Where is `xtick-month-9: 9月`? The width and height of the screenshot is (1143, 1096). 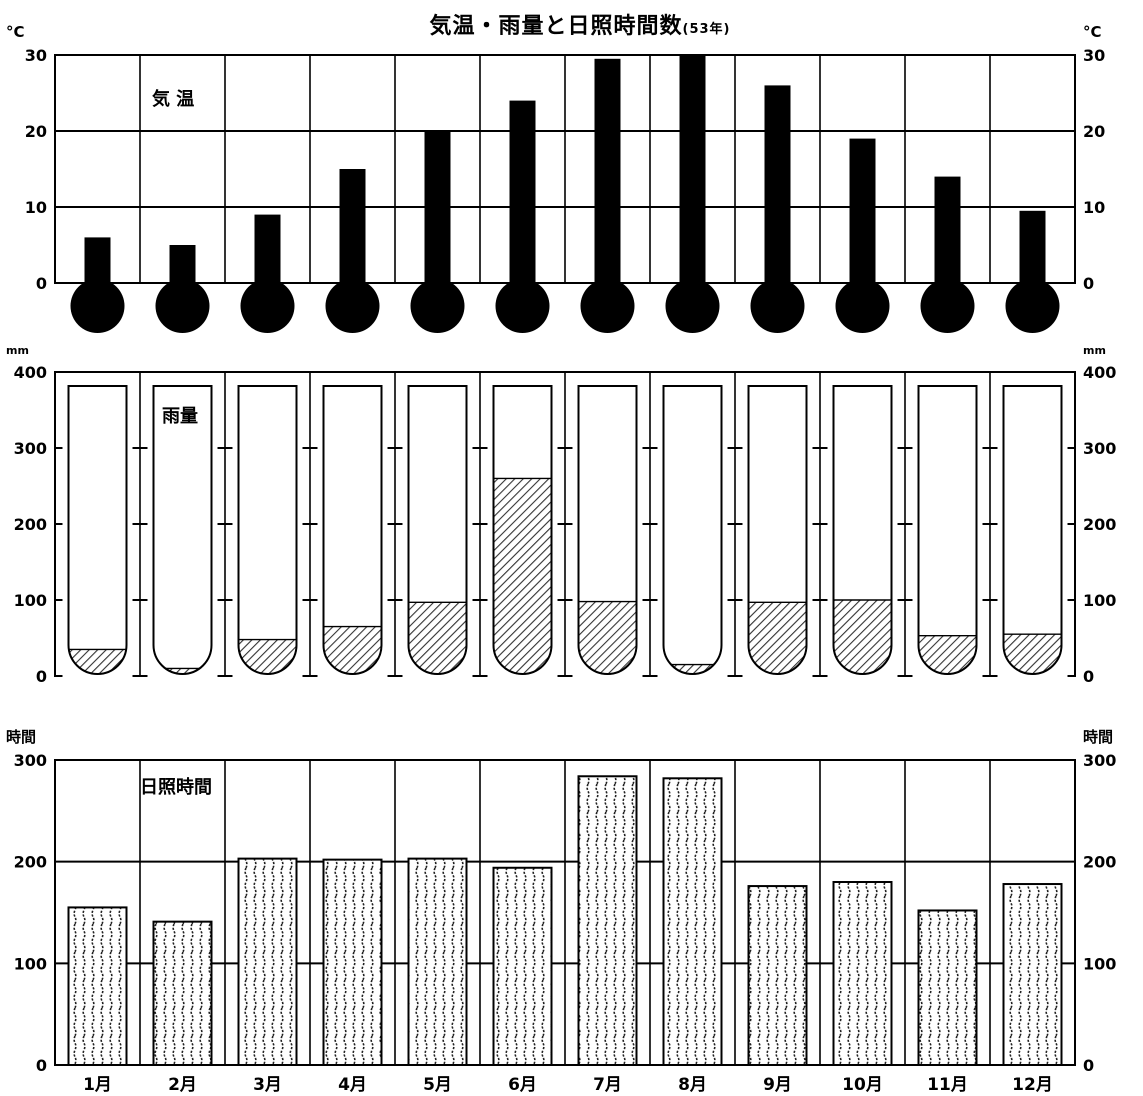 xtick-month-9: 9月 is located at coordinates (777, 1085).